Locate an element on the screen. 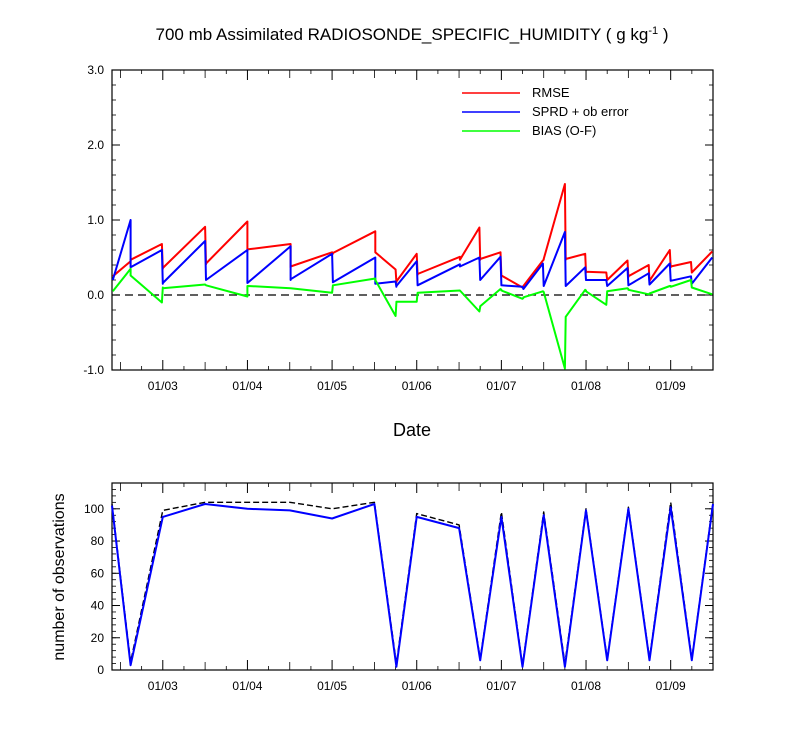  bottom-xtick-label: 01/09 is located at coordinates (671, 686).